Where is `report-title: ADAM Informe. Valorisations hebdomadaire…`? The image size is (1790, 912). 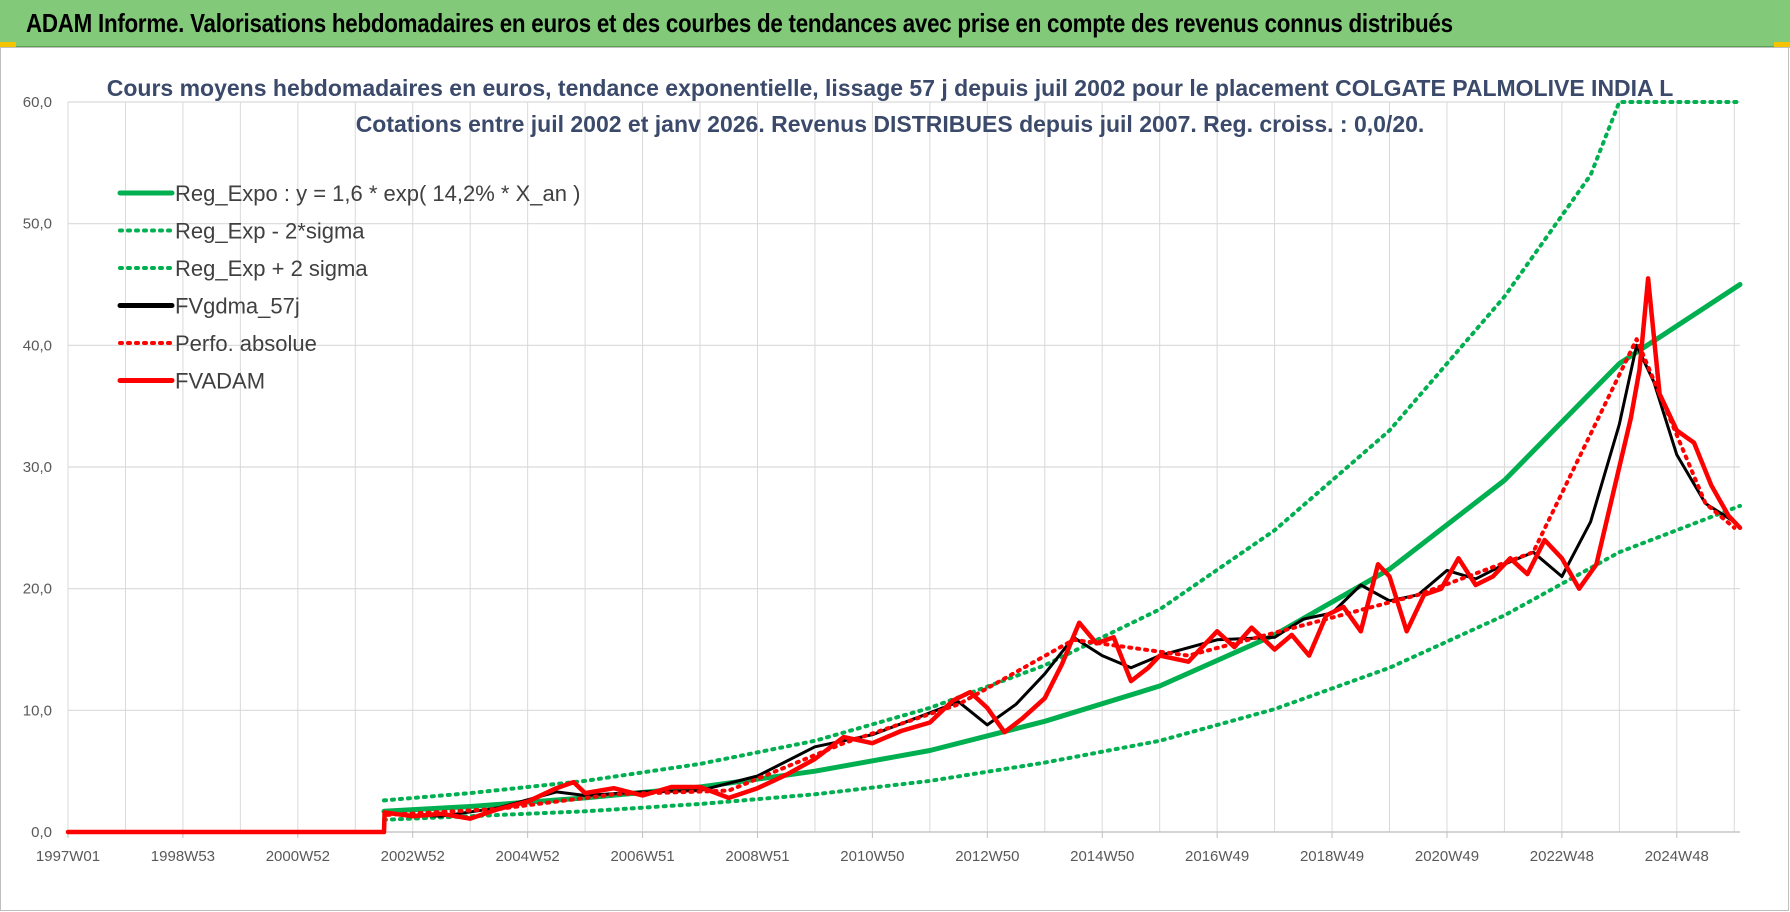 report-title: ADAM Informe. Valorisations hebdomadaire… is located at coordinates (739, 23).